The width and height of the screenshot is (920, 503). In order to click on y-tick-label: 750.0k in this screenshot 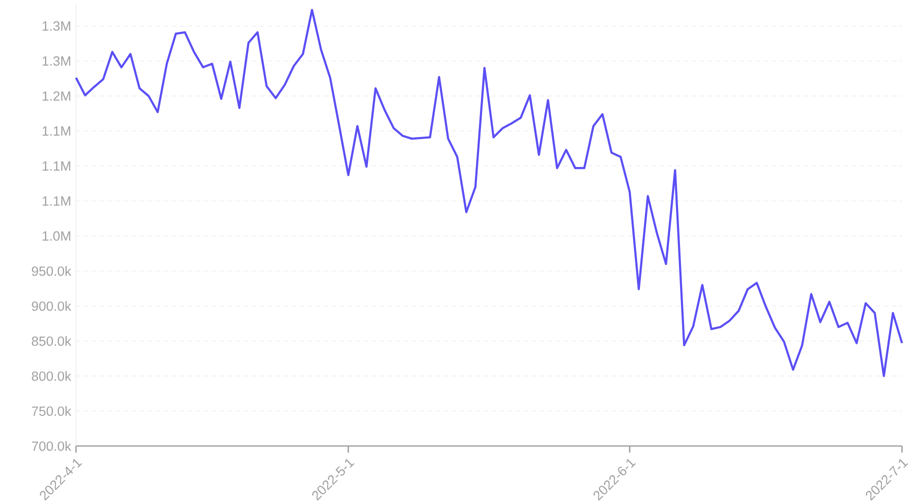, I will do `click(52, 411)`.